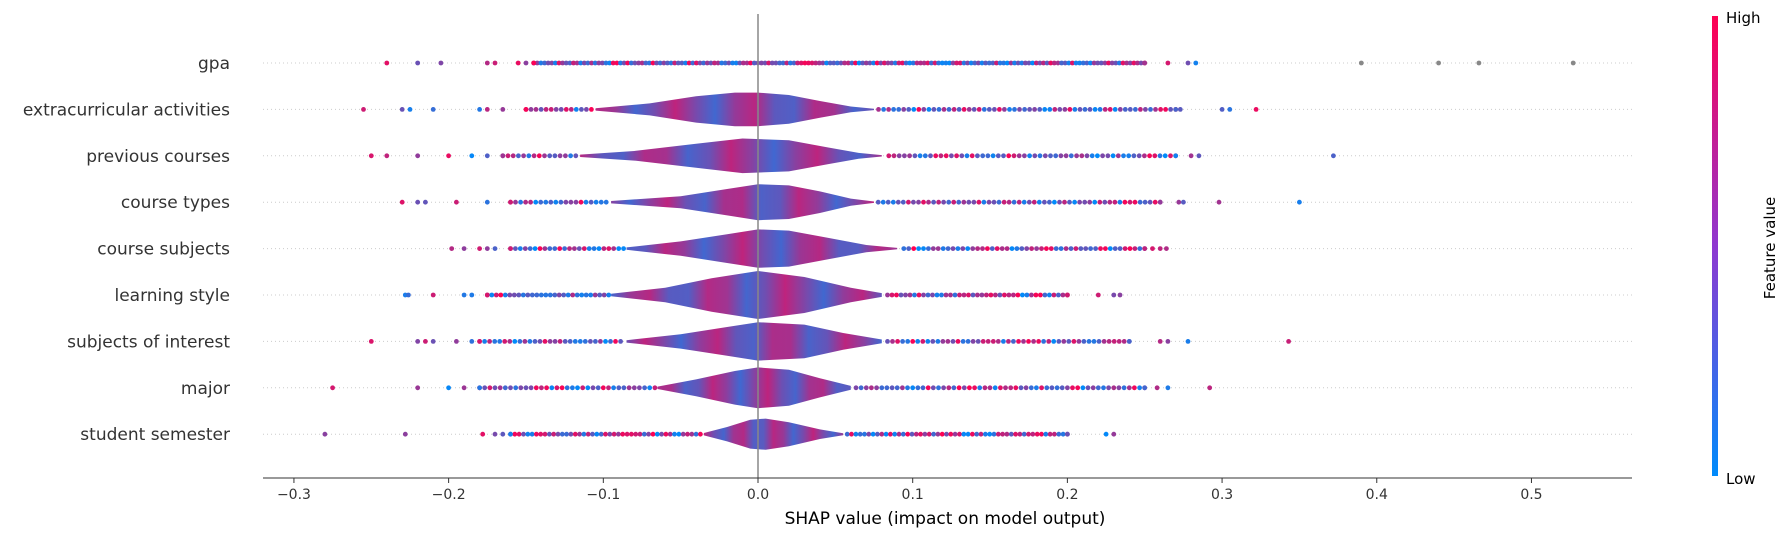  I want to click on x-tick-label: 0.1, so click(913, 495).